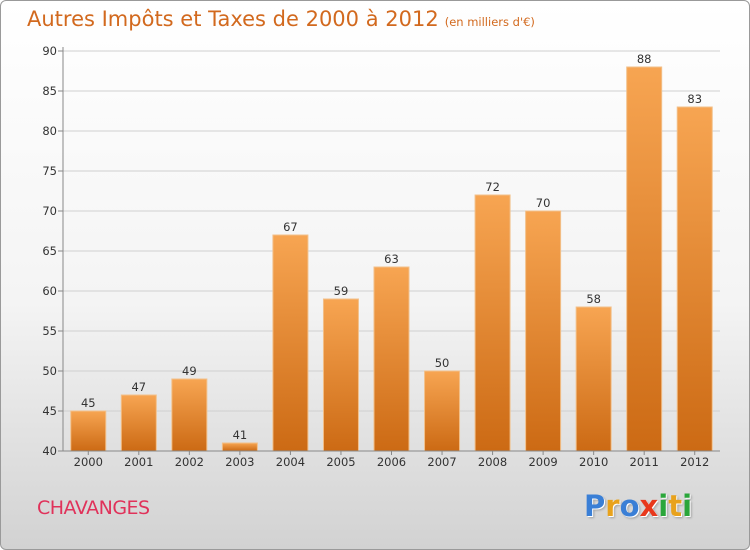  What do you see at coordinates (341, 291) in the screenshot?
I see `bar-value-label: 59` at bounding box center [341, 291].